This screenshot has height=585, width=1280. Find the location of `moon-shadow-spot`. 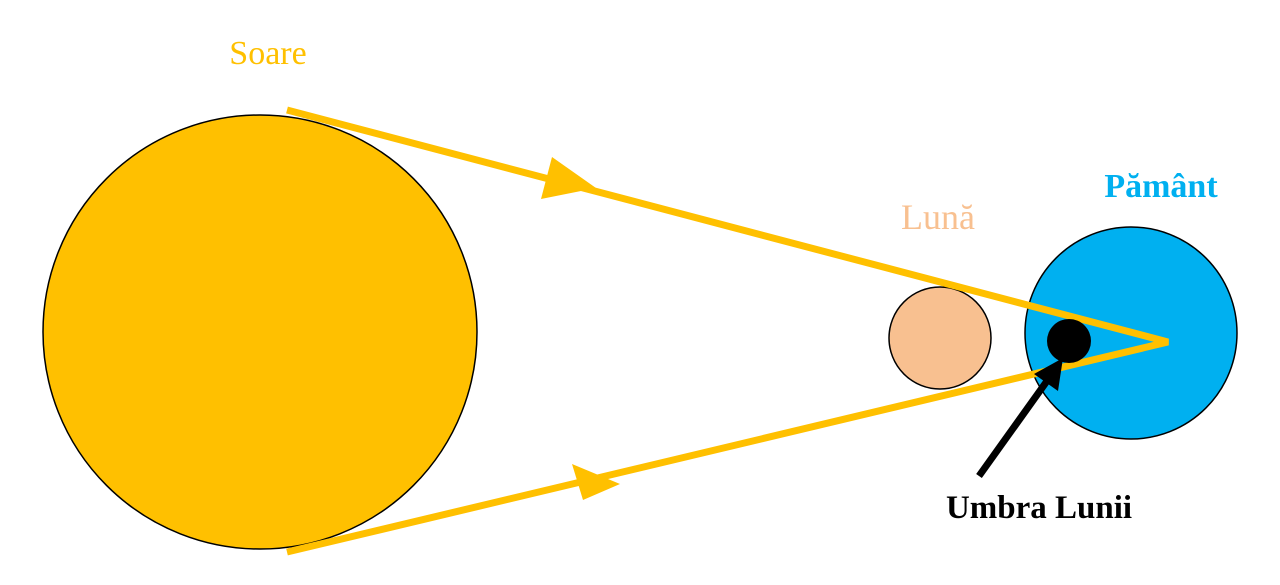

moon-shadow-spot is located at coordinates (1069, 341).